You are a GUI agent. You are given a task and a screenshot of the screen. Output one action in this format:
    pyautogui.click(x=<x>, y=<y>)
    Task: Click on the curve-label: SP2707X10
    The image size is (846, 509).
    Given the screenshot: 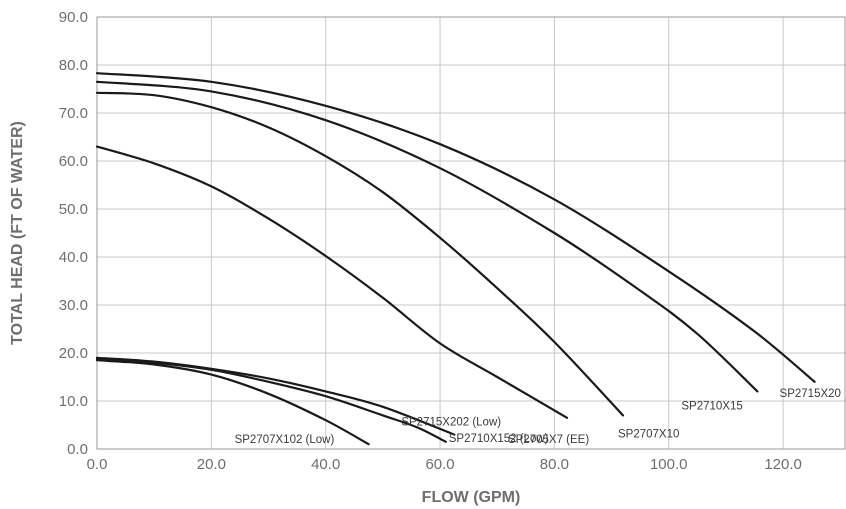 What is the action you would take?
    pyautogui.click(x=648, y=434)
    